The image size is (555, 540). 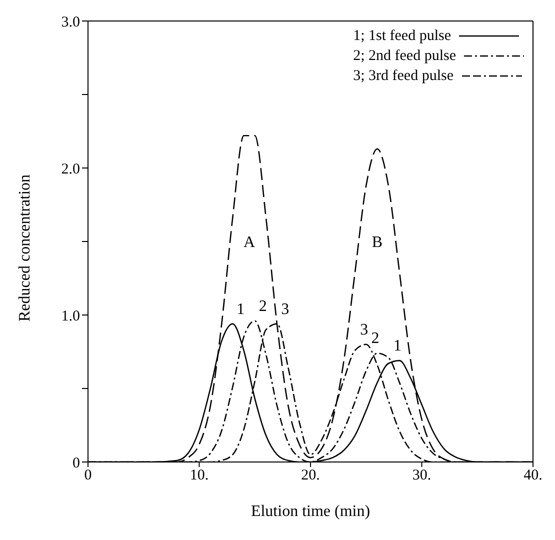 I want to click on y-axis-title: Reduced concentration, so click(x=25, y=248).